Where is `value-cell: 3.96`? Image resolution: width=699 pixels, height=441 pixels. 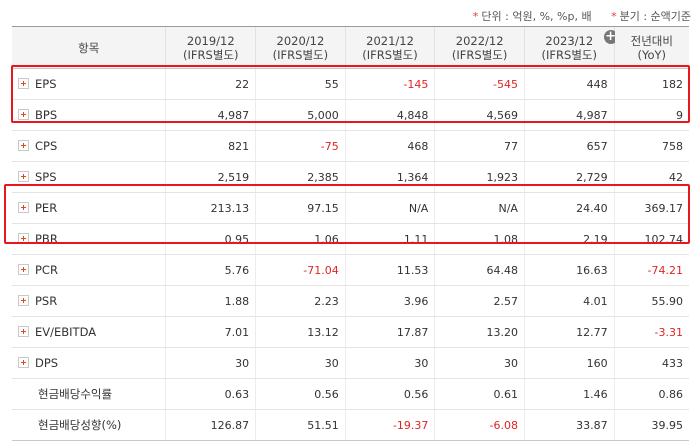 value-cell: 3.96 is located at coordinates (389, 301).